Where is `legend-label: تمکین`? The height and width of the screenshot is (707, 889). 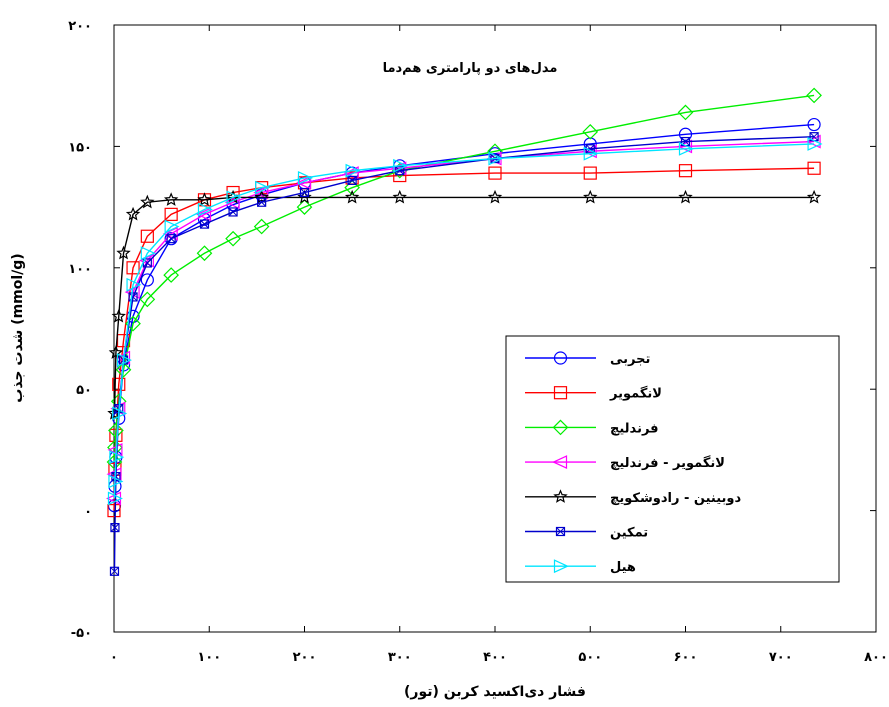 legend-label: تمکین is located at coordinates (629, 533).